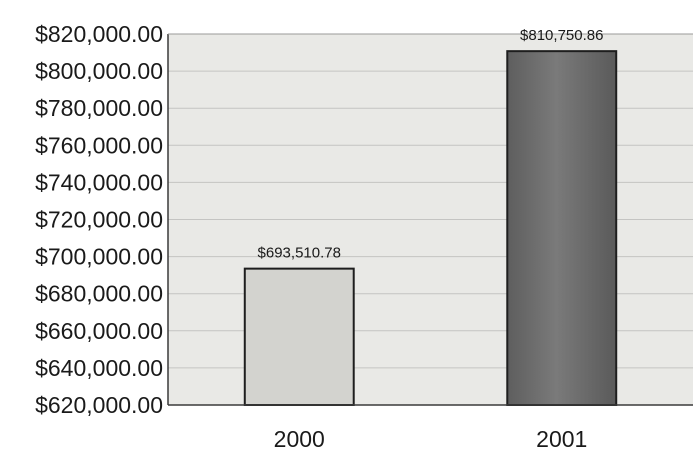 The width and height of the screenshot is (693, 453). I want to click on y-tick-label: $820,000.00, so click(99, 34).